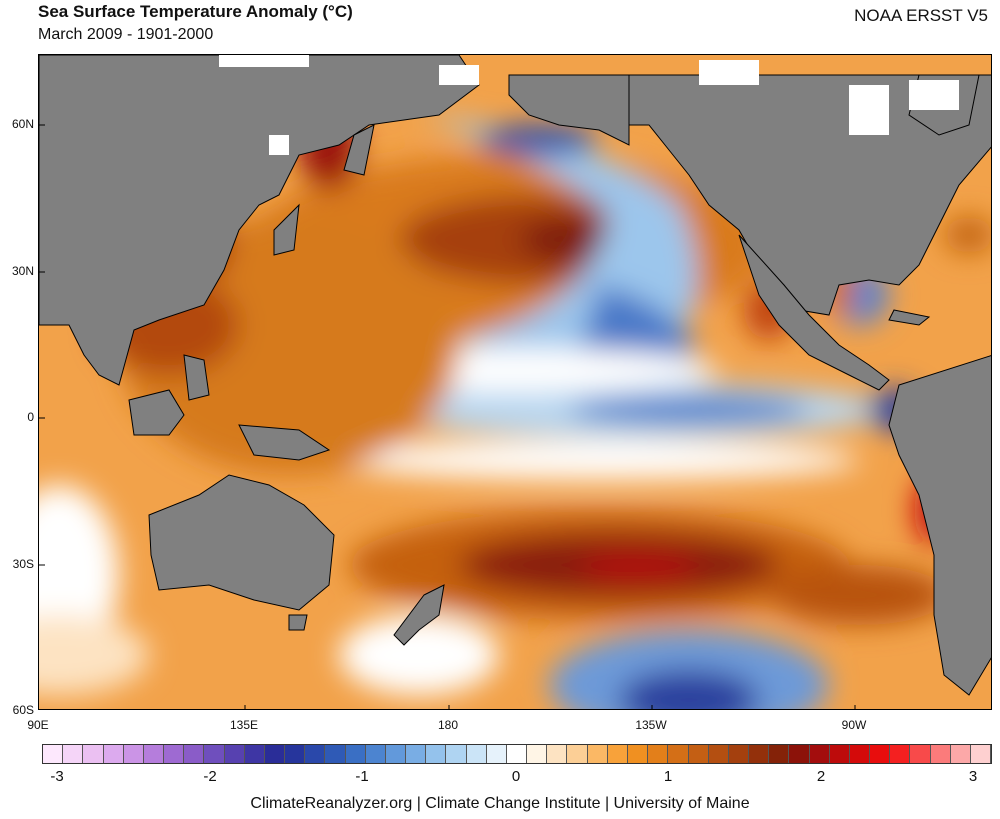  Describe the element at coordinates (30, 417) in the screenshot. I see `y-label-0: 0` at that location.